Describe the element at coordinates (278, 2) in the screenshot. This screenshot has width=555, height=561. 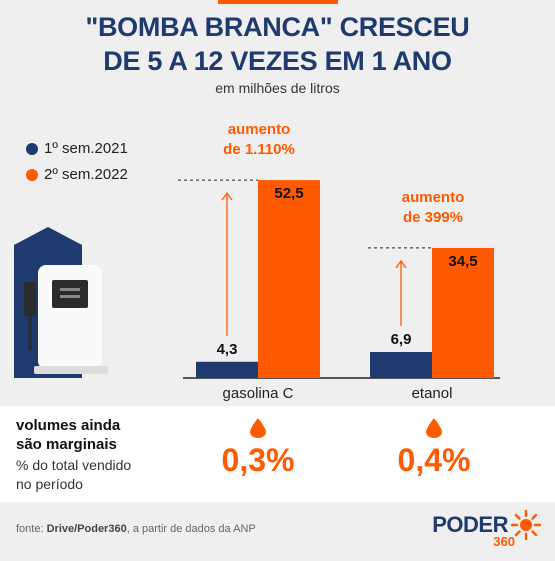
I see `top-accent-bar` at that location.